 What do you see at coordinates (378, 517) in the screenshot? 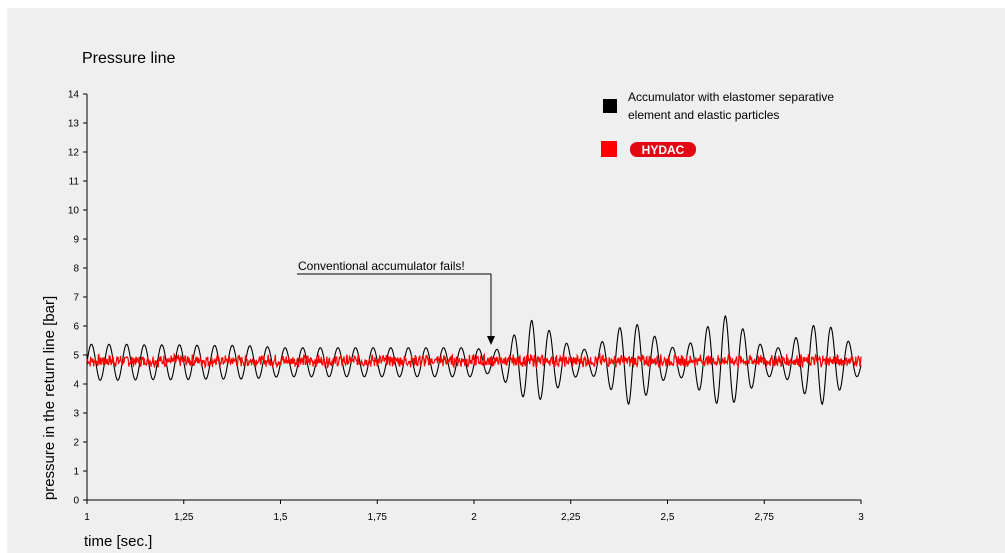
I see `x-tick-label: 1,75` at bounding box center [378, 517].